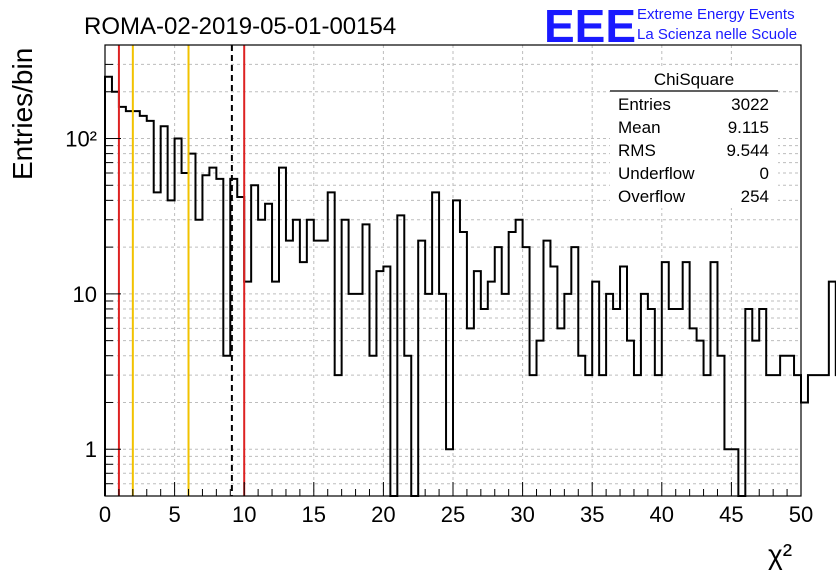 The width and height of the screenshot is (836, 572). I want to click on stat-label: Underflow, so click(656, 173).